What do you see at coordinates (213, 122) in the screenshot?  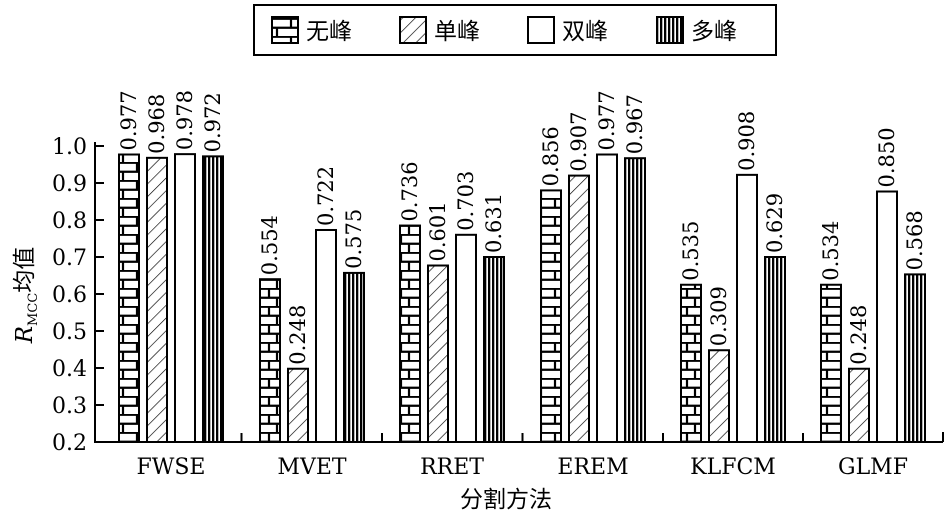 I see `data-label: 0.972` at bounding box center [213, 122].